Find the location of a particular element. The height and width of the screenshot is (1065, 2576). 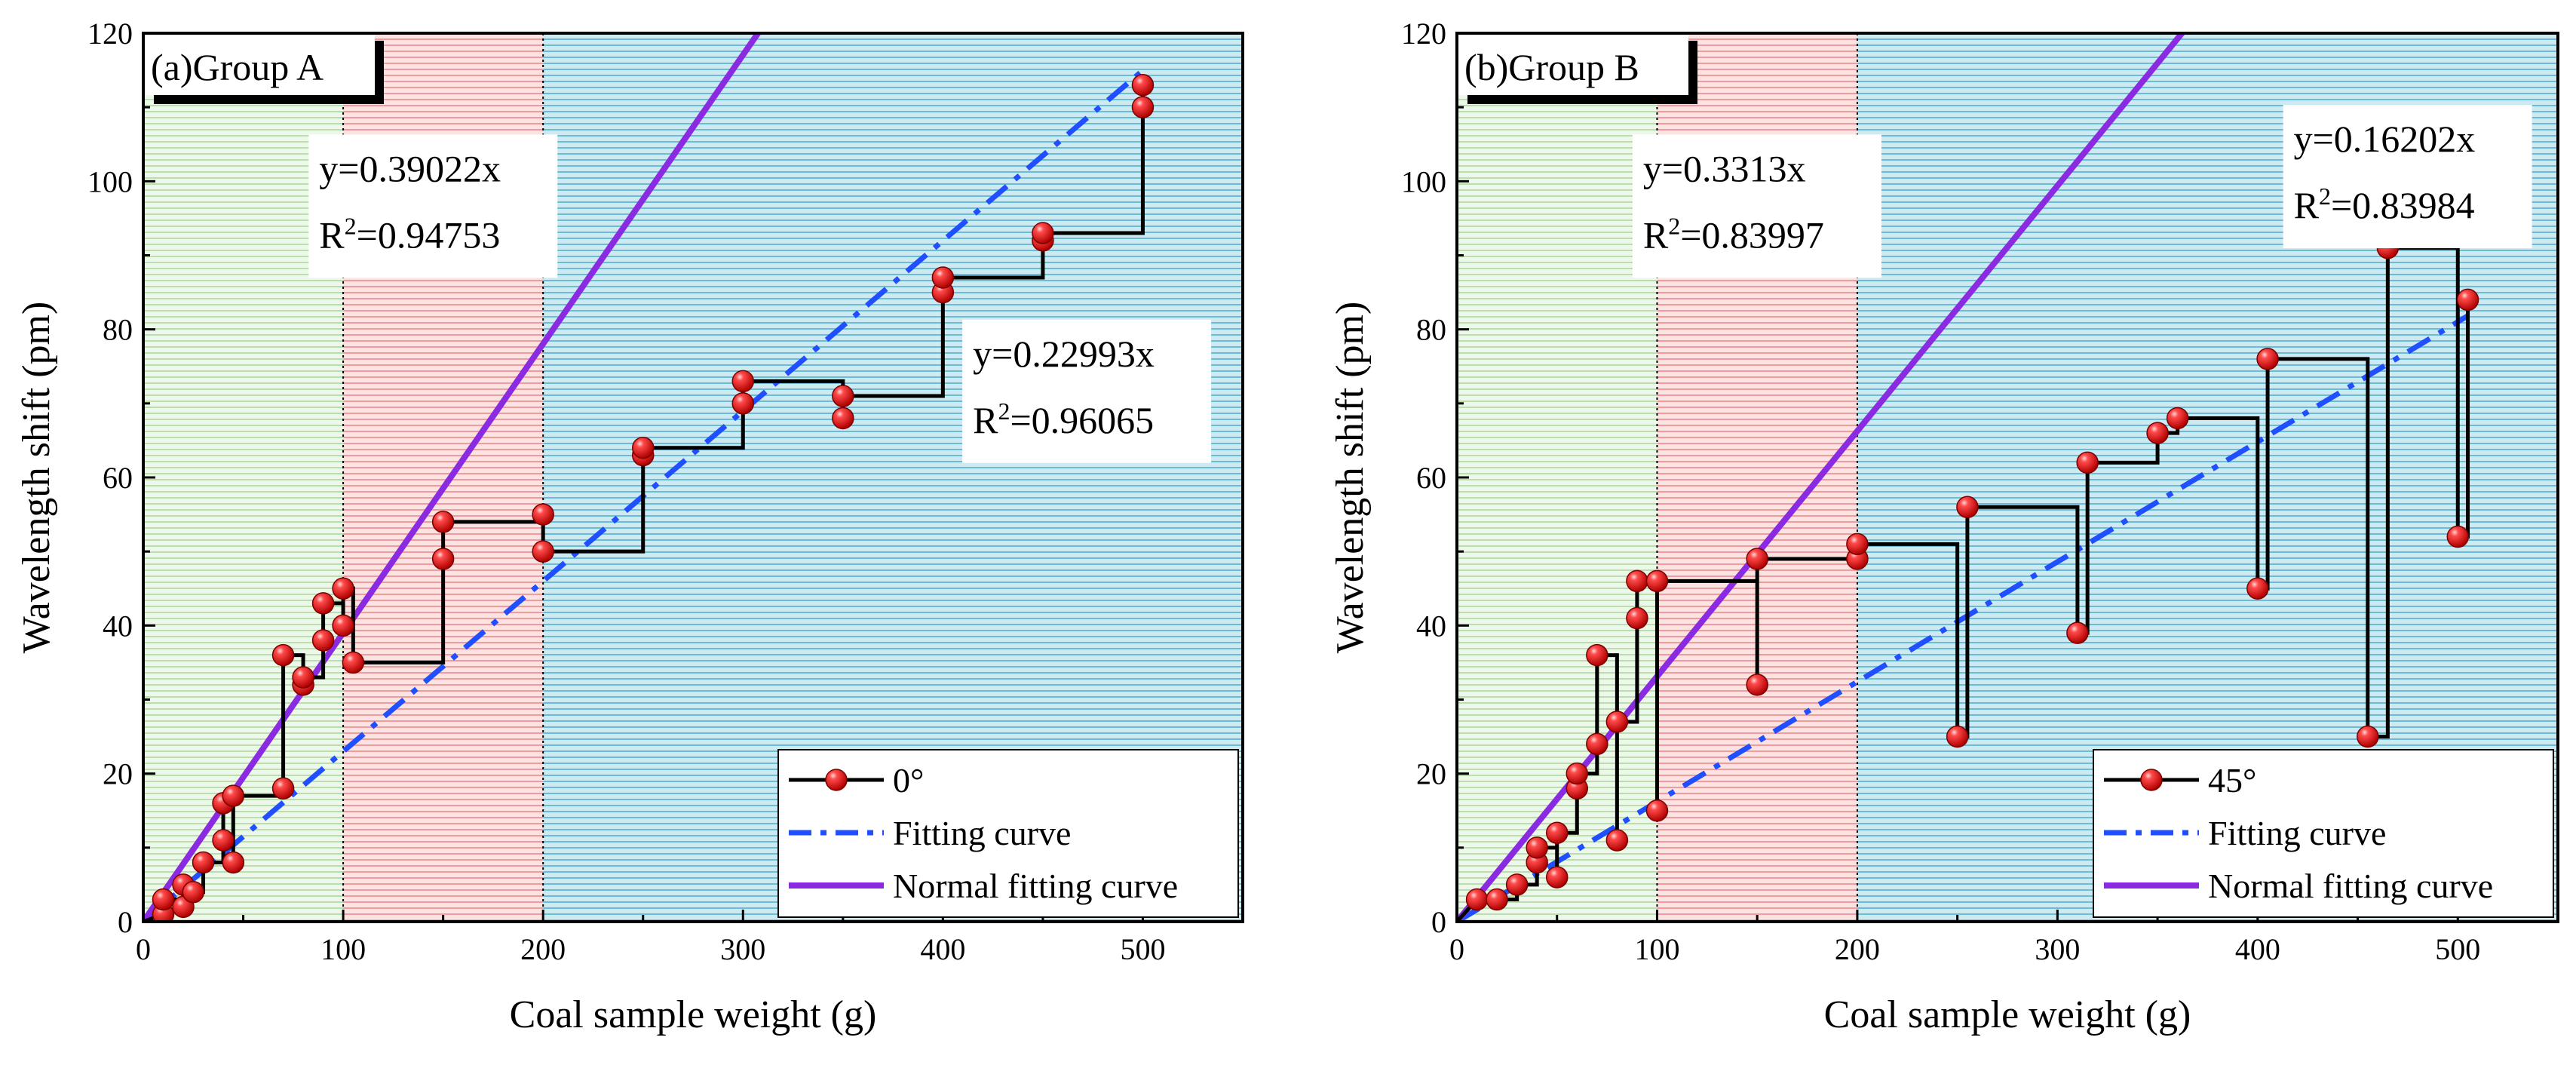

y-tick-label: 40 is located at coordinates (118, 626).